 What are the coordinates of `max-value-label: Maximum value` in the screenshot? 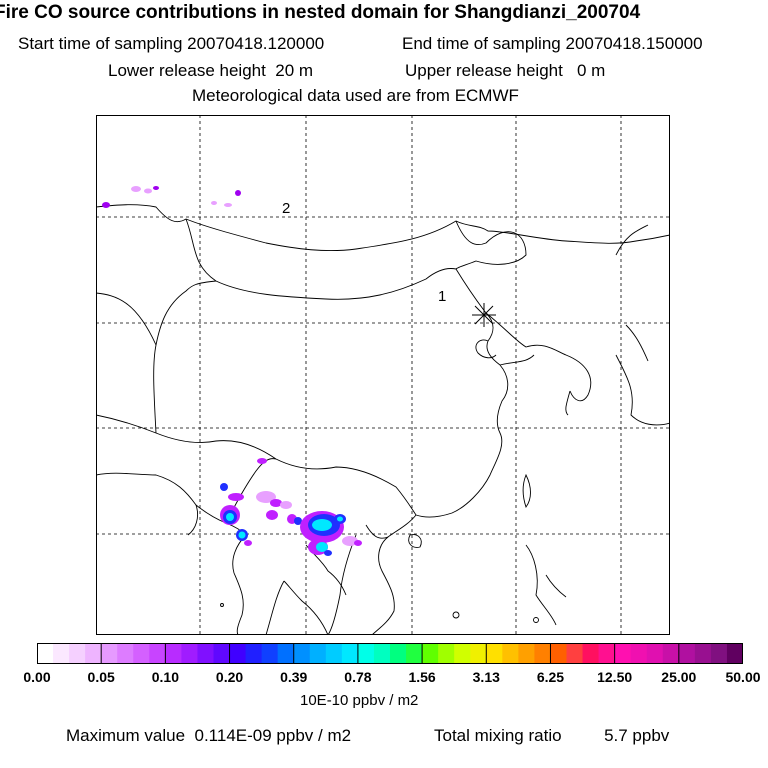 It's located at (126, 735).